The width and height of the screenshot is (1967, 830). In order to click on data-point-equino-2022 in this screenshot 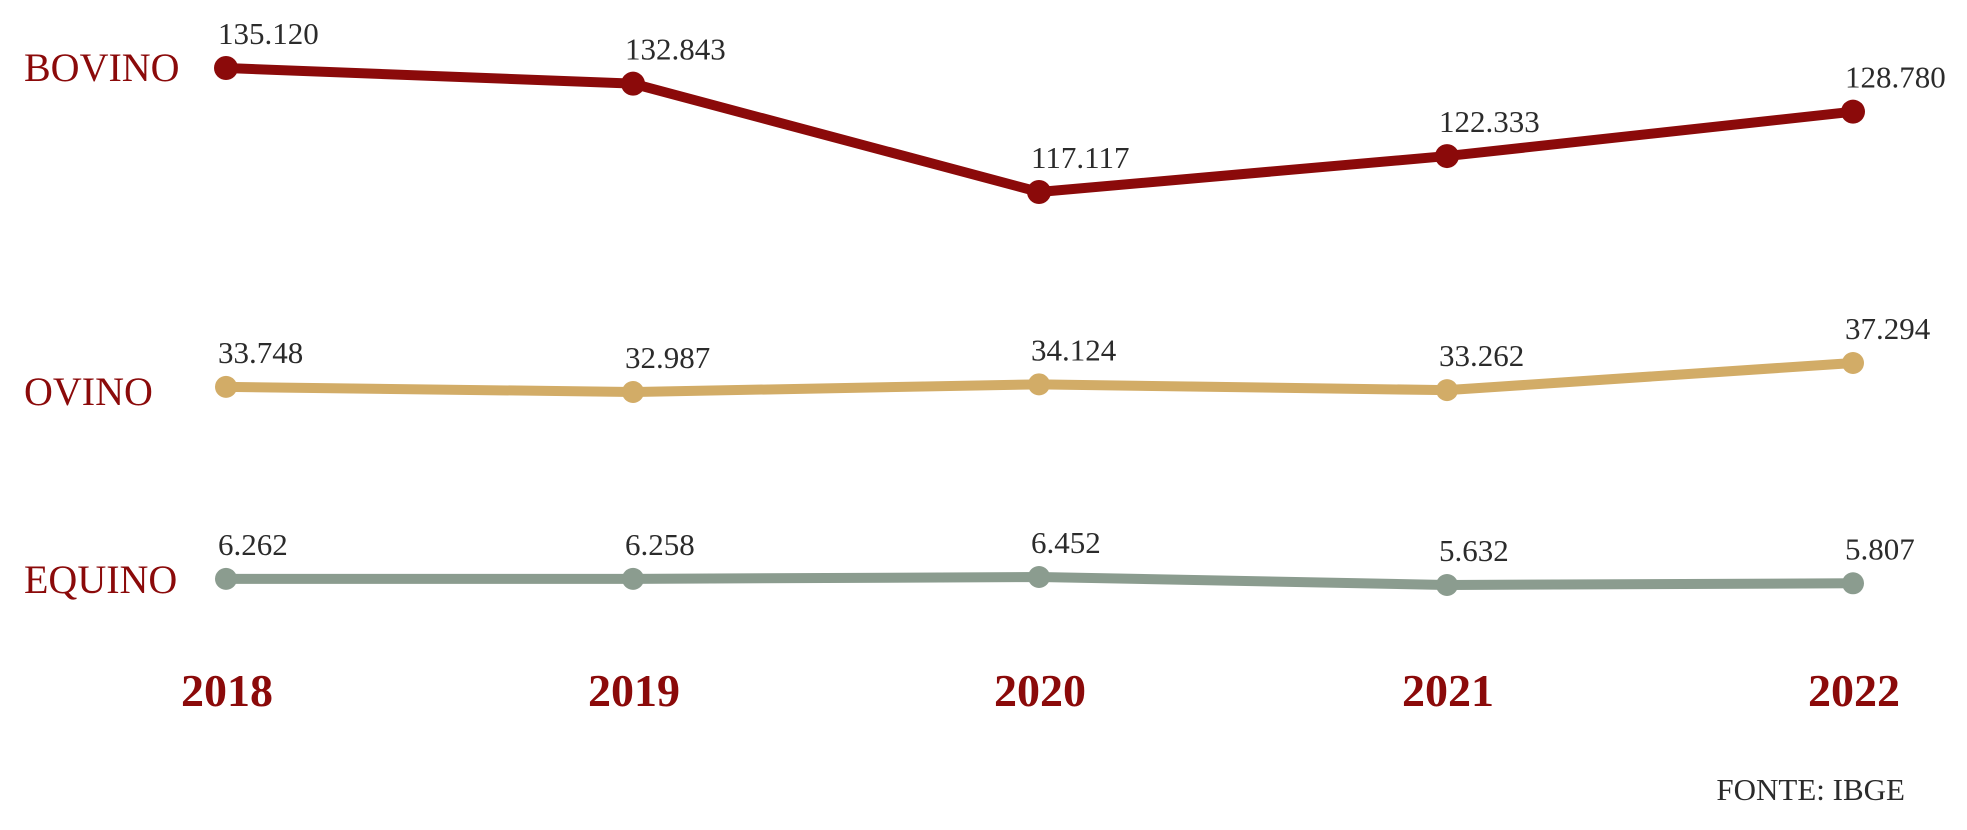, I will do `click(1853, 583)`.